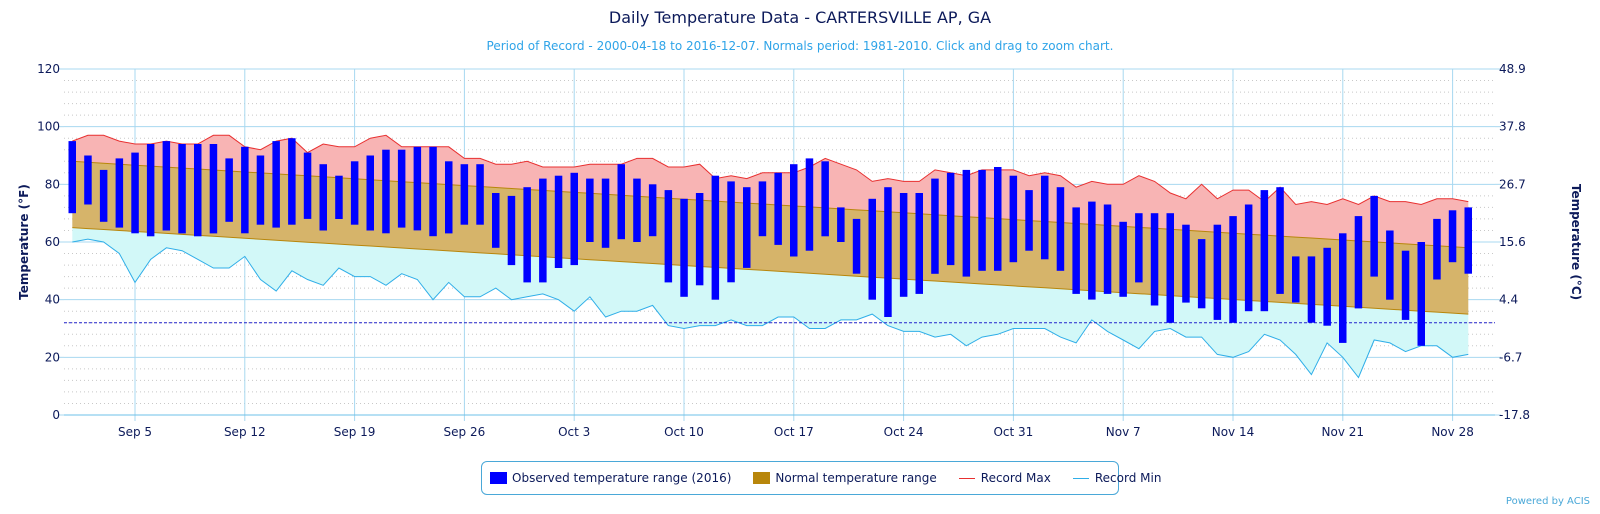 The width and height of the screenshot is (1600, 514). I want to click on y-tick-label-left: 40, so click(52, 300).